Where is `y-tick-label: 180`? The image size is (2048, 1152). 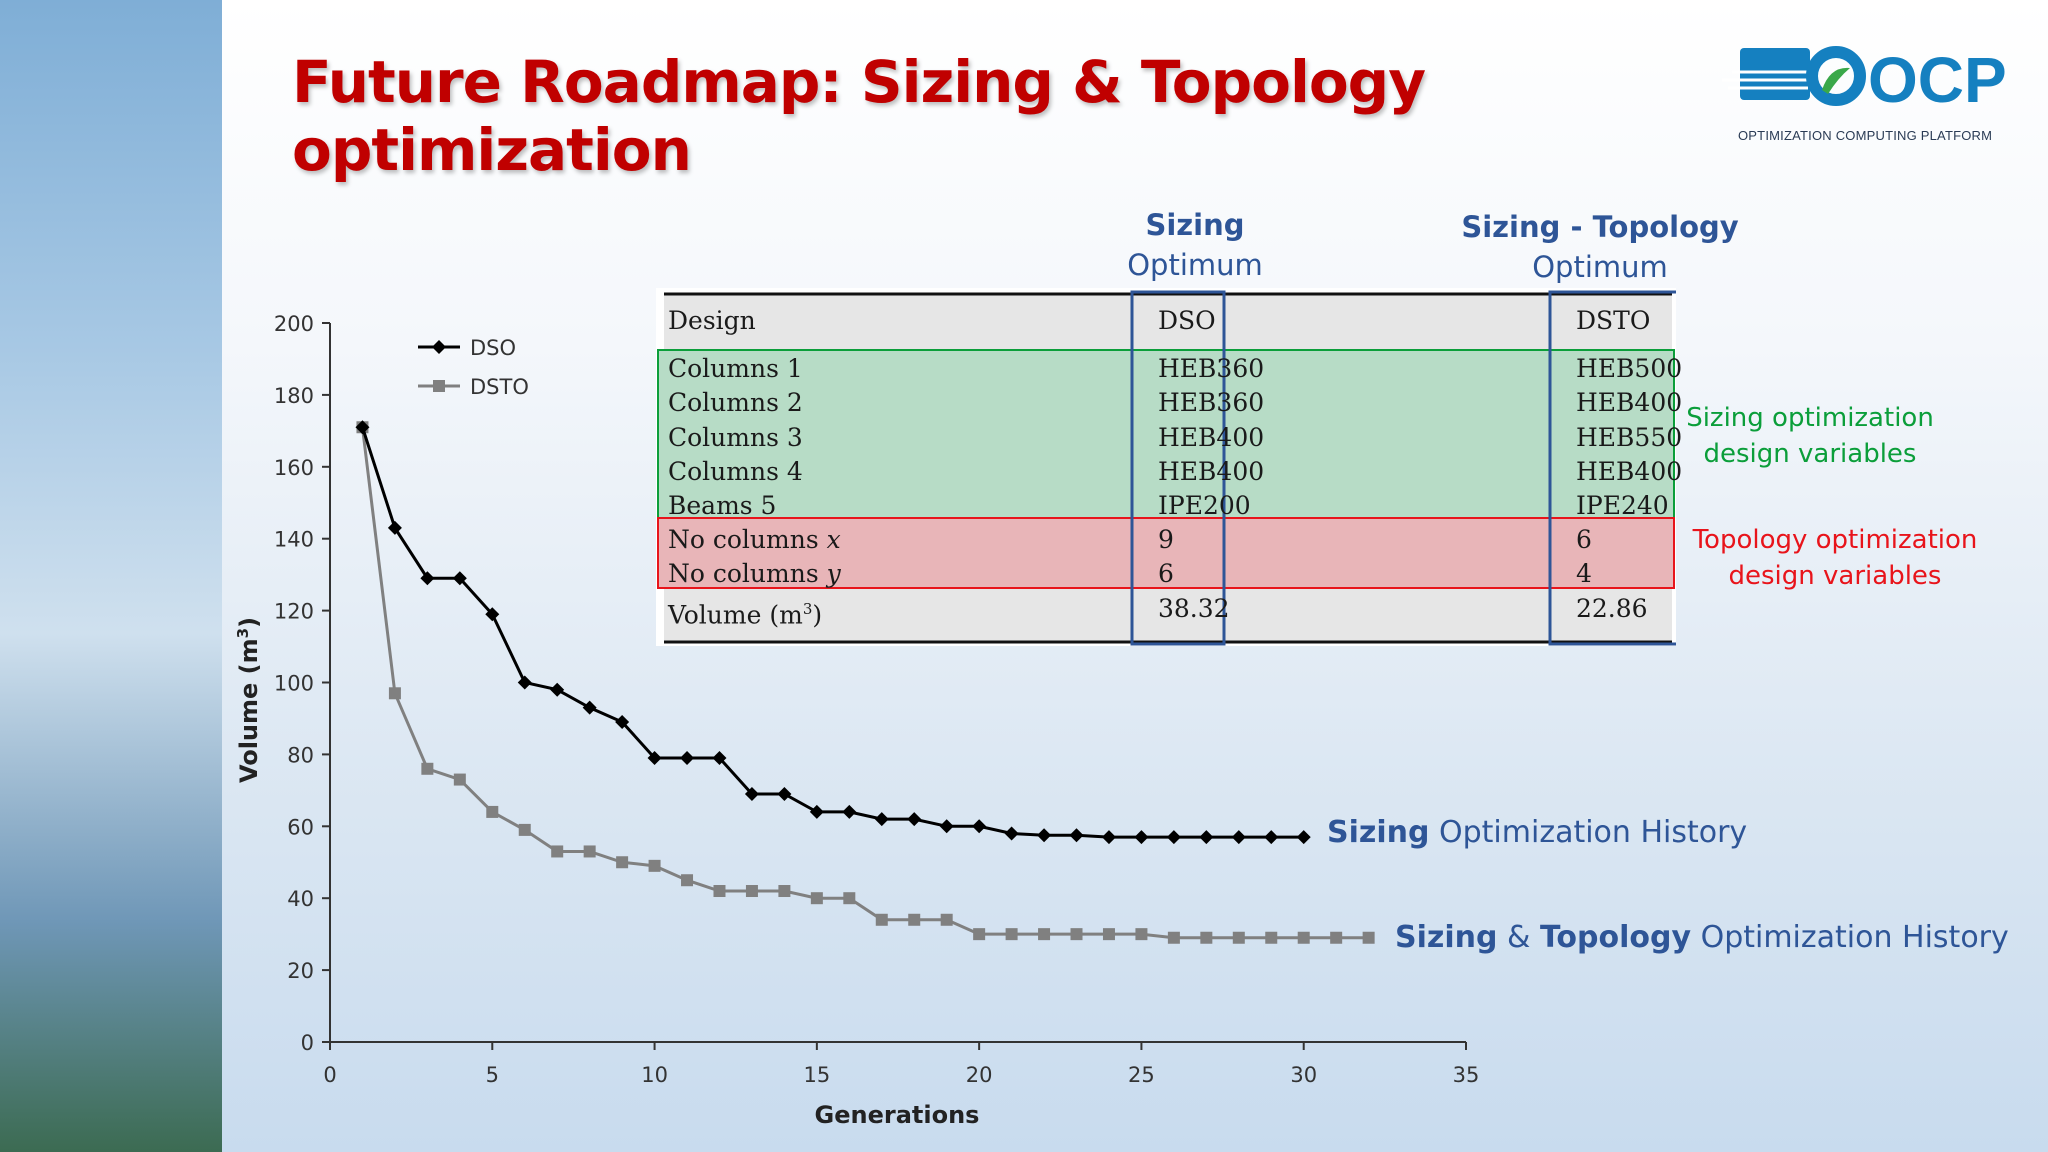 y-tick-label: 180 is located at coordinates (294, 396).